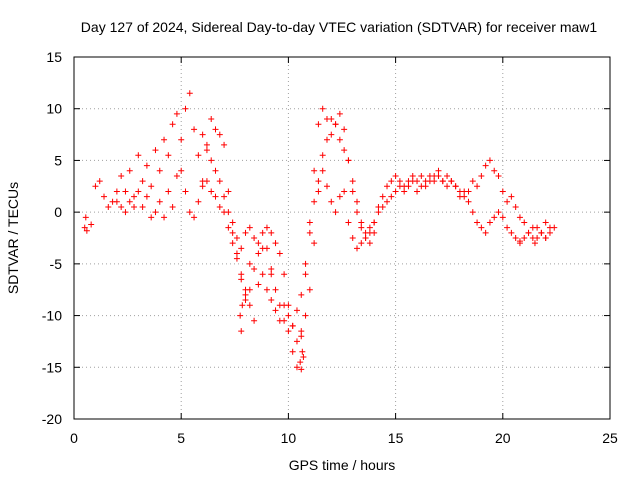 The width and height of the screenshot is (640, 480). I want to click on x-tick-label: 0, so click(74, 438).